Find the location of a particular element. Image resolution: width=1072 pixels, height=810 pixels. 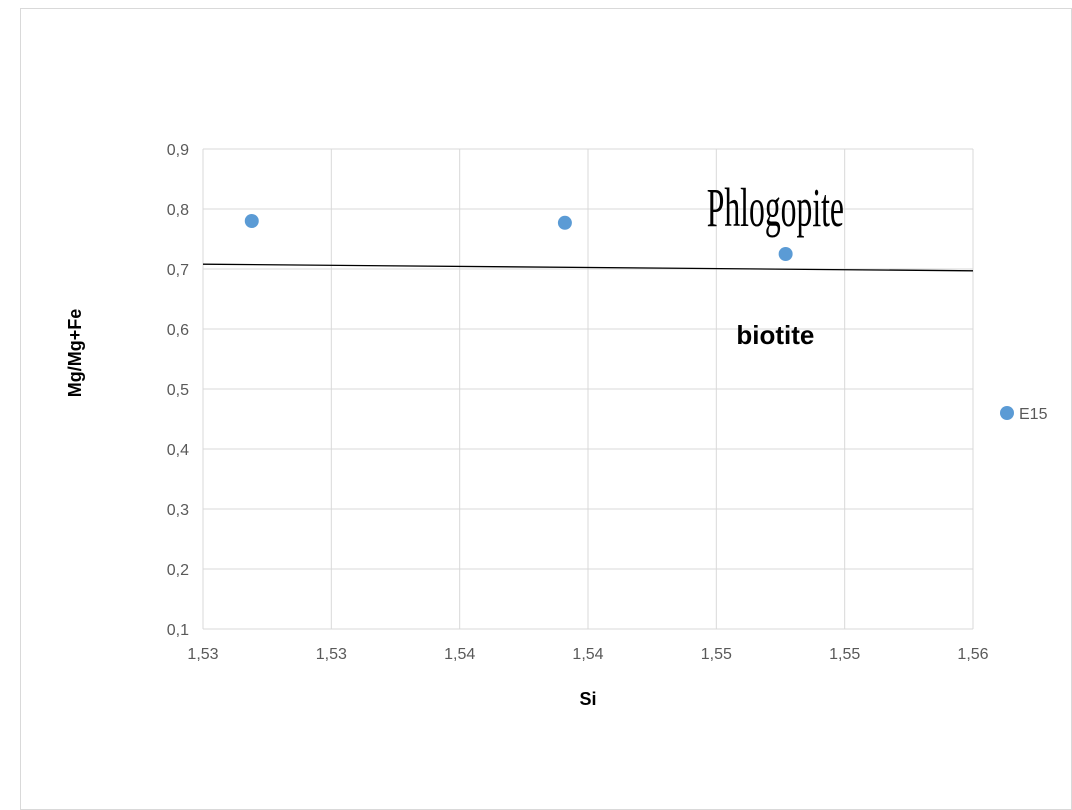

y-tick-label: 0,1 is located at coordinates (178, 630).